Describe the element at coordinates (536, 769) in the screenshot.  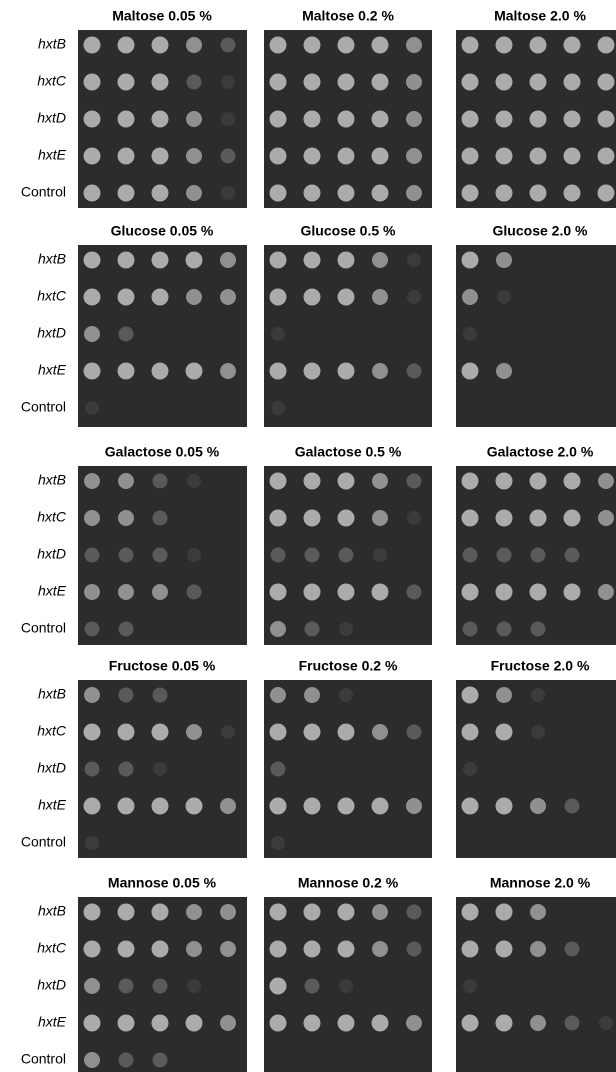
I see `plate` at that location.